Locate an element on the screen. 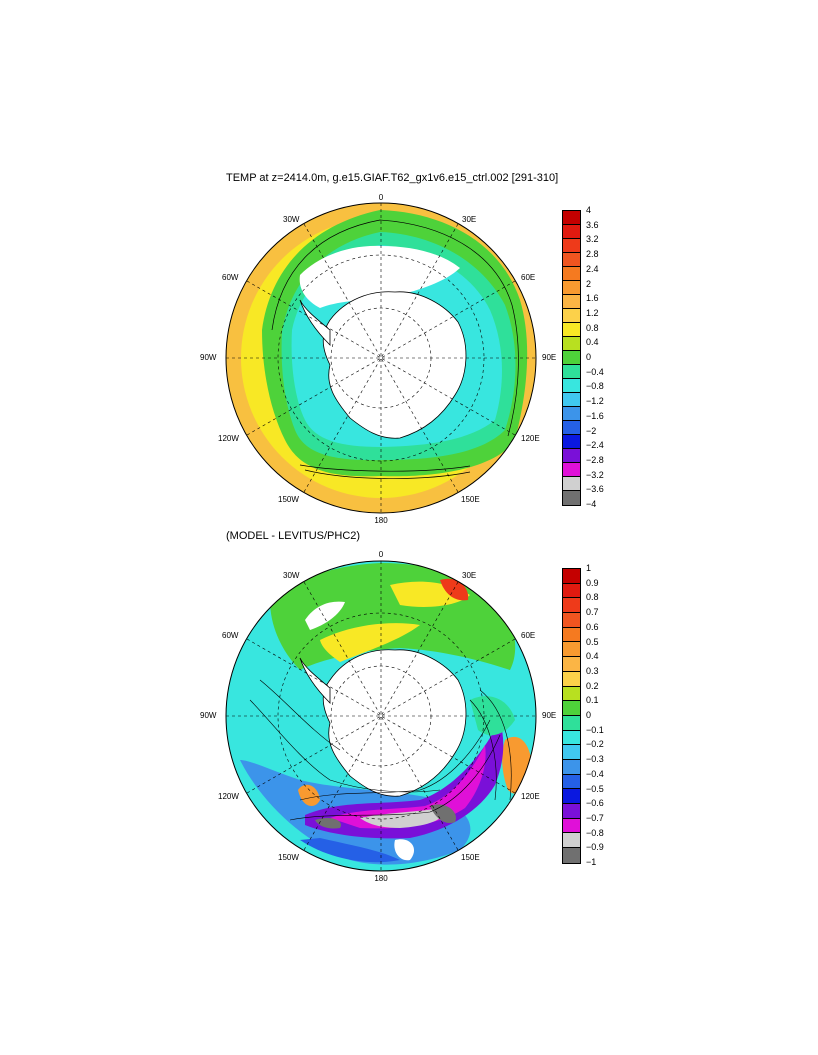 This screenshot has width=818, height=1055. p1-lon-150w: 150W is located at coordinates (288, 499).